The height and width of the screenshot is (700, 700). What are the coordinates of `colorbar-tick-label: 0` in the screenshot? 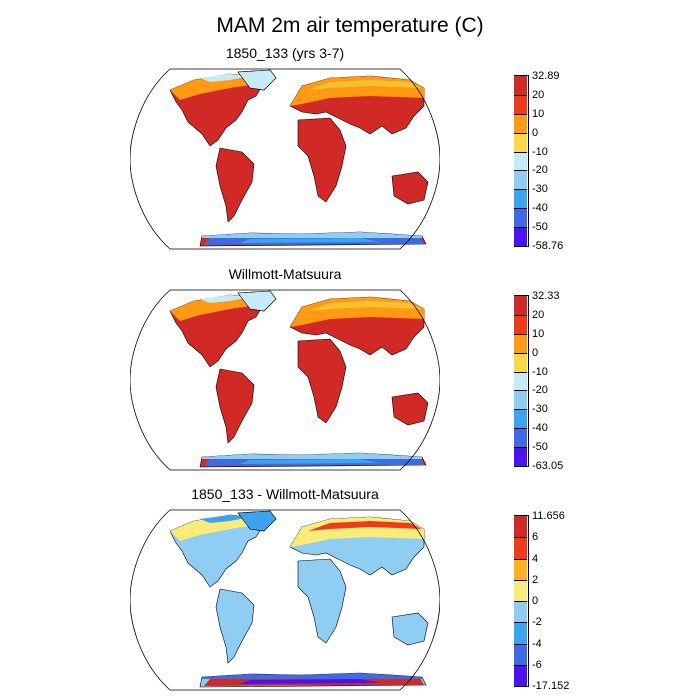 It's located at (535, 132).